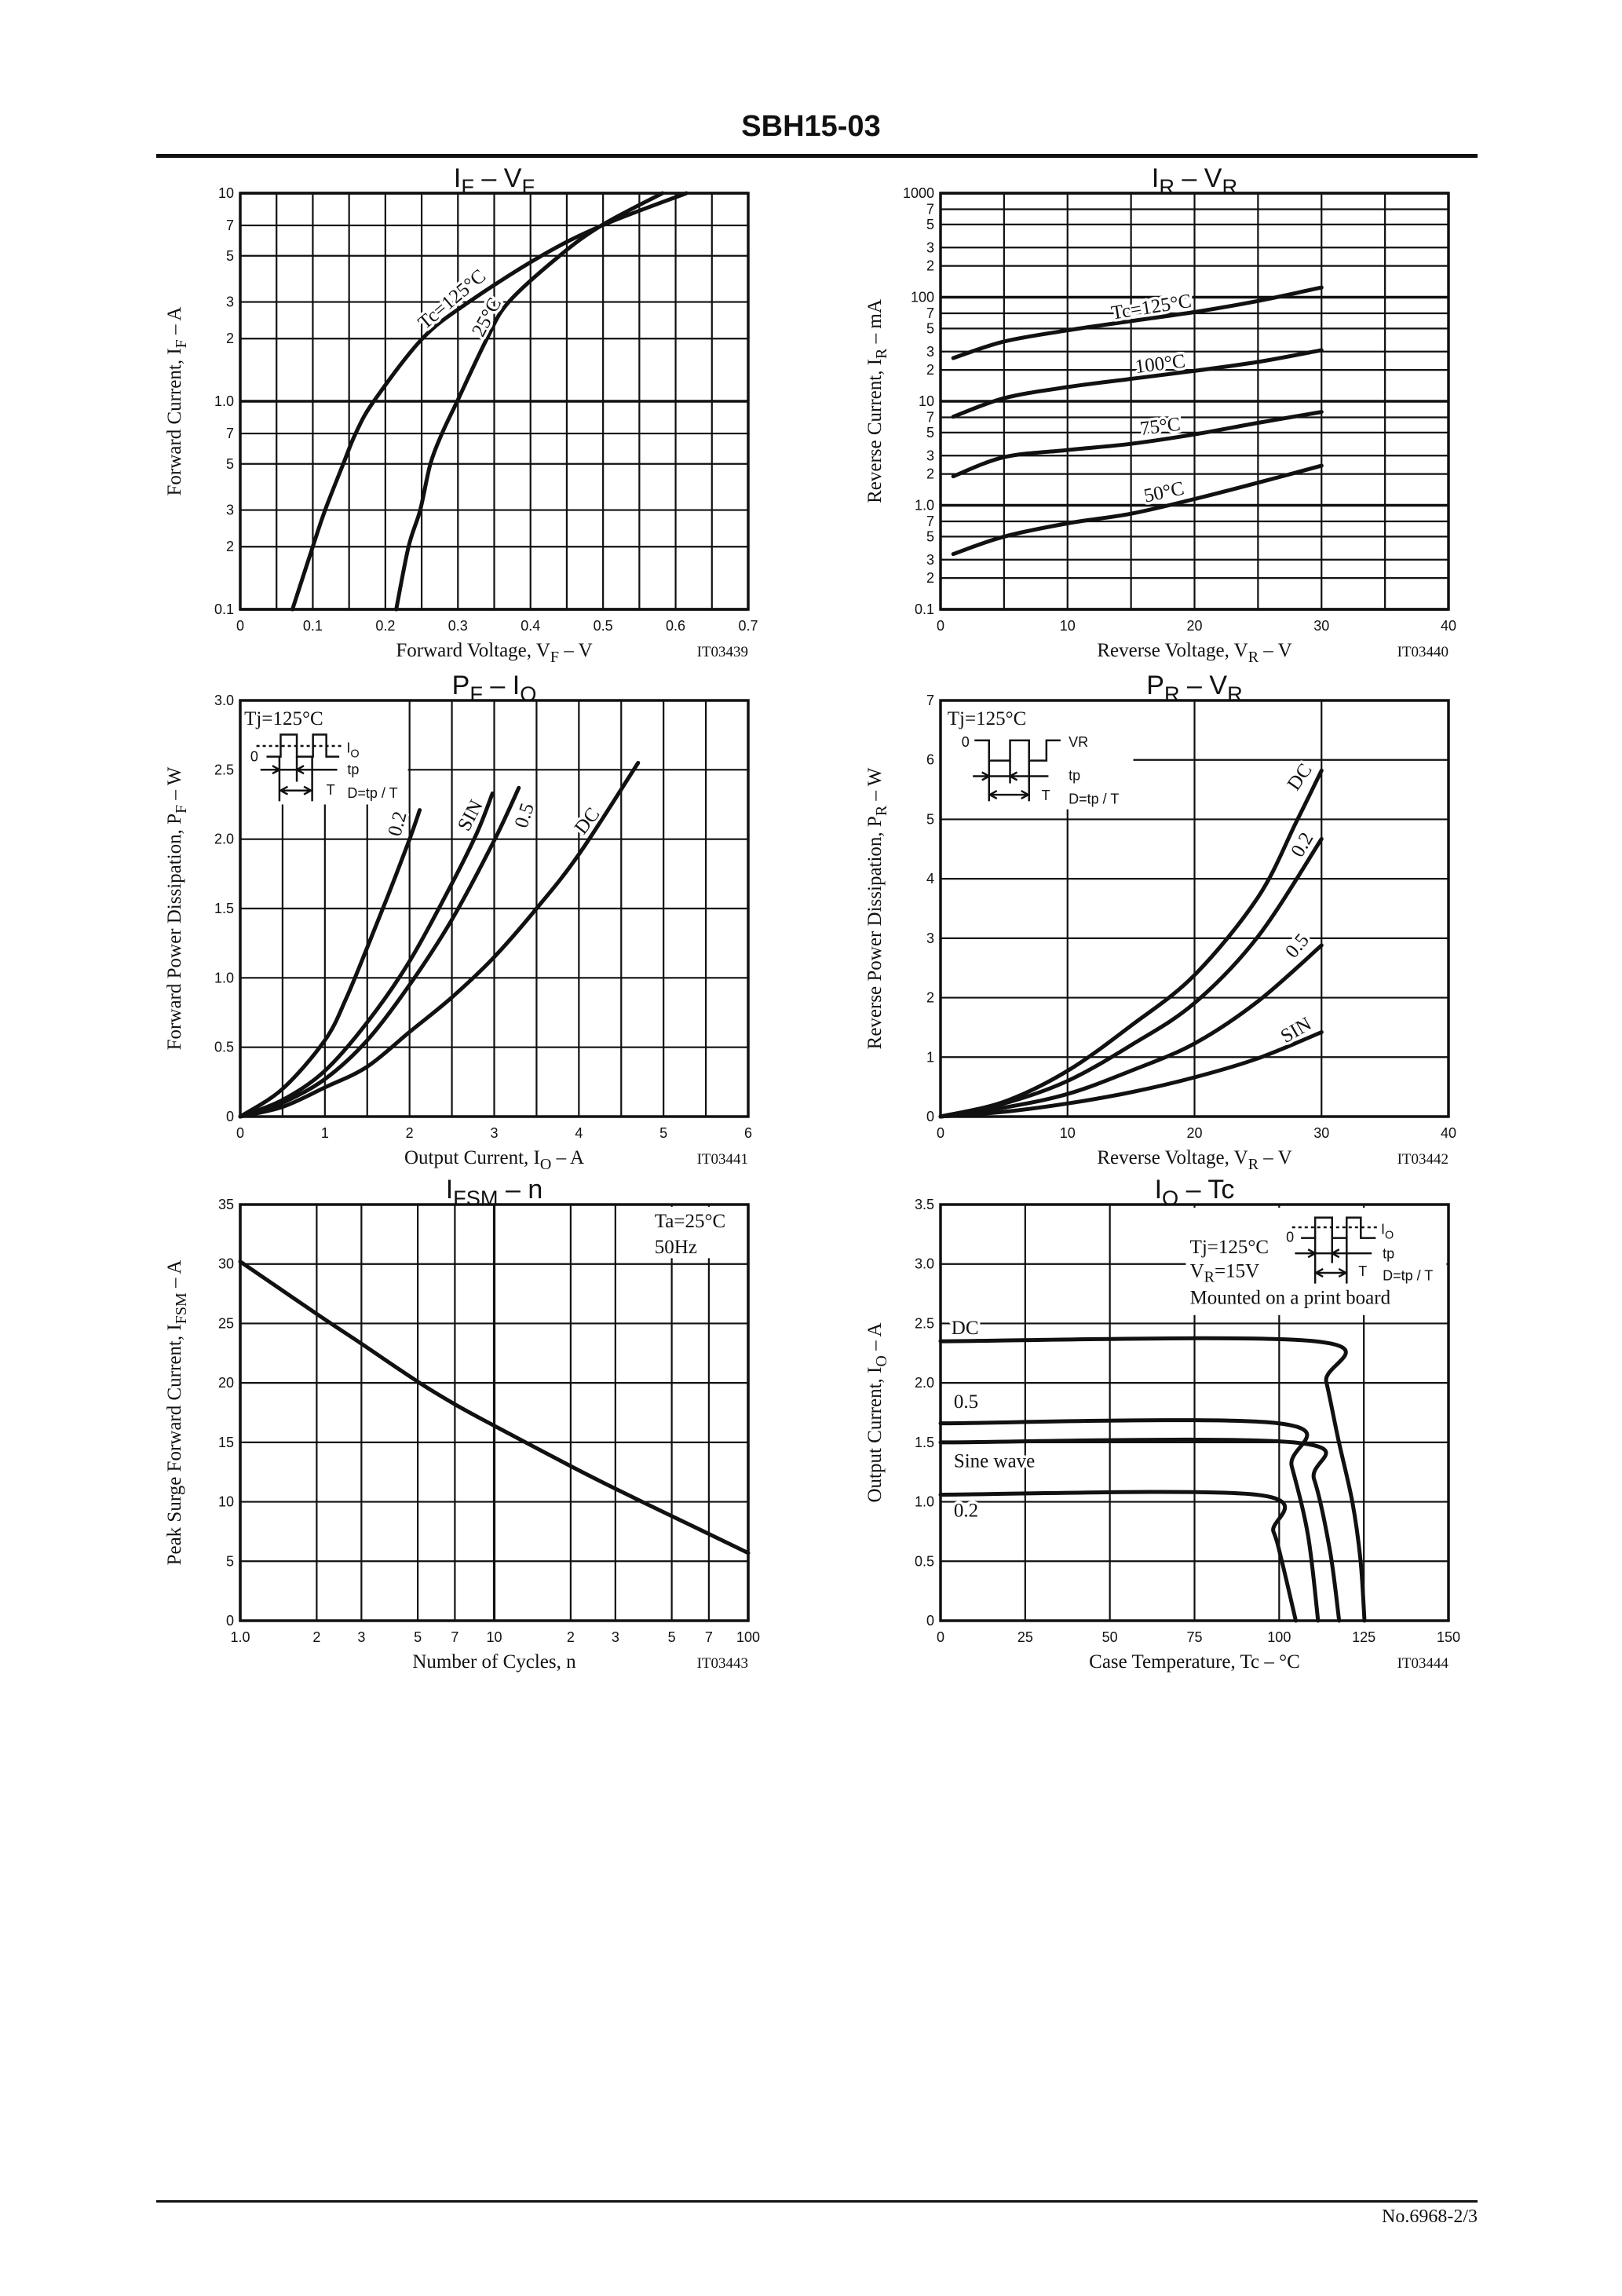 The width and height of the screenshot is (1622, 2296). I want to click on chart-title: IO – Tc, so click(1195, 1192).